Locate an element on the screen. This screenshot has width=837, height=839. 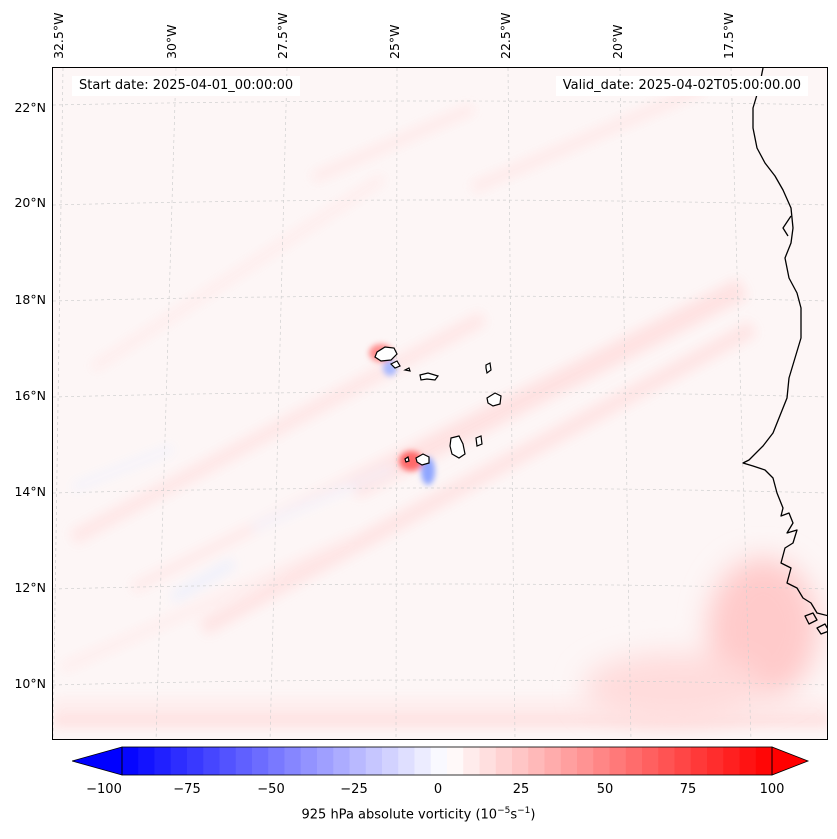
africa-coast is located at coordinates (784, 342).